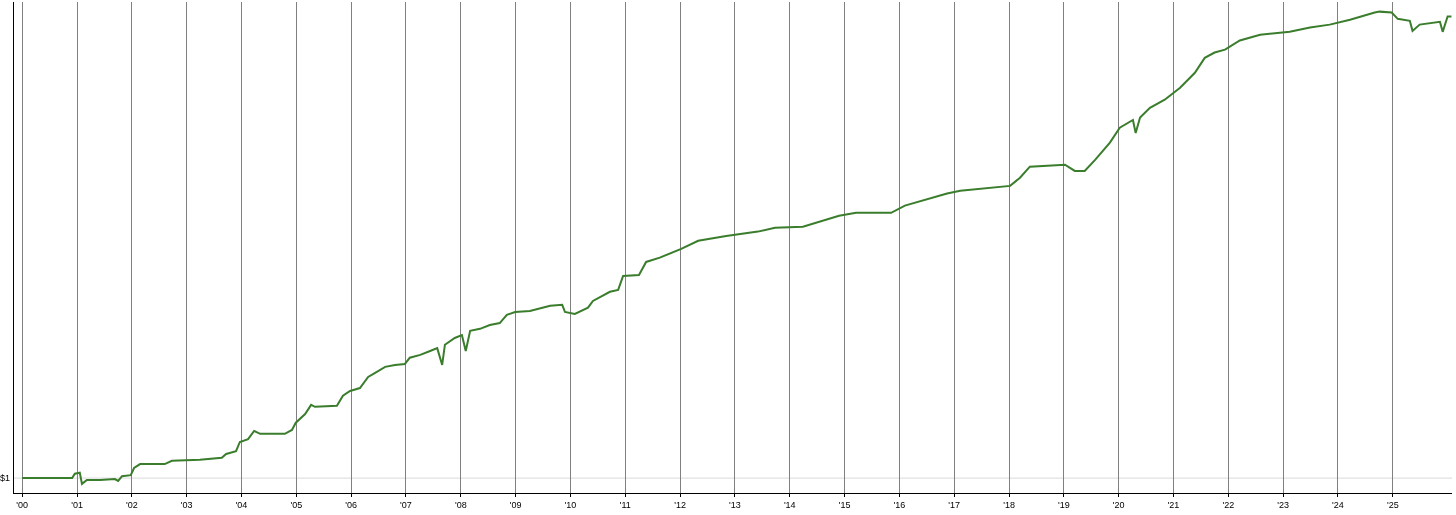  Describe the element at coordinates (735, 504) in the screenshot. I see `x-tick-label: '13` at that location.